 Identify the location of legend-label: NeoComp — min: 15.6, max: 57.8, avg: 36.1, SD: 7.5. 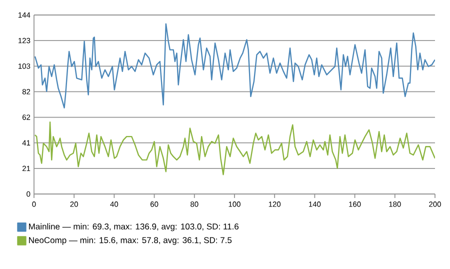
(130, 240).